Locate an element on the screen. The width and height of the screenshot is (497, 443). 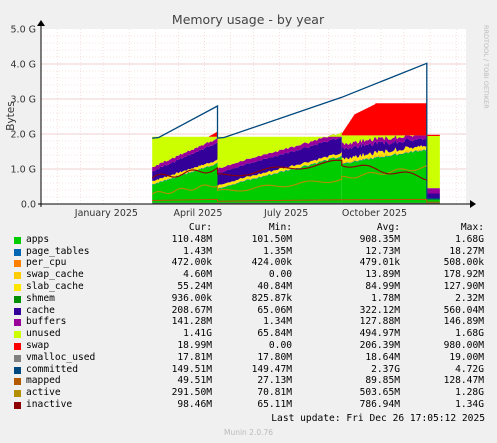
legend-avg: 127.88M is located at coordinates (379, 322).